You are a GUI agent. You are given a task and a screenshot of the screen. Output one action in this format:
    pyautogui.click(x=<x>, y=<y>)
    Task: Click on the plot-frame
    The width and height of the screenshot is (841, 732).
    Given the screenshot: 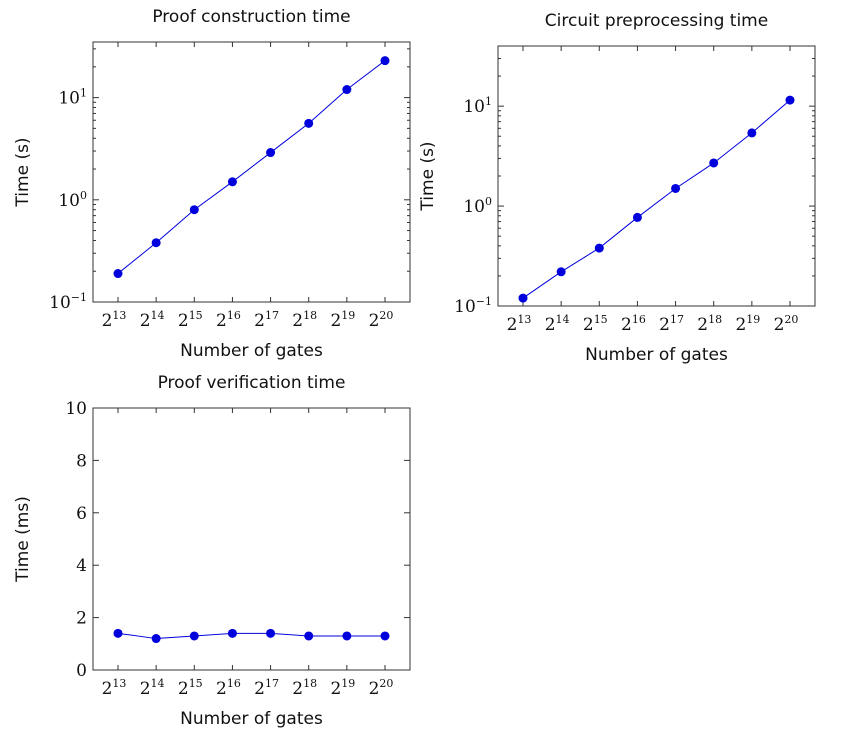 What is the action you would take?
    pyautogui.click(x=656, y=176)
    